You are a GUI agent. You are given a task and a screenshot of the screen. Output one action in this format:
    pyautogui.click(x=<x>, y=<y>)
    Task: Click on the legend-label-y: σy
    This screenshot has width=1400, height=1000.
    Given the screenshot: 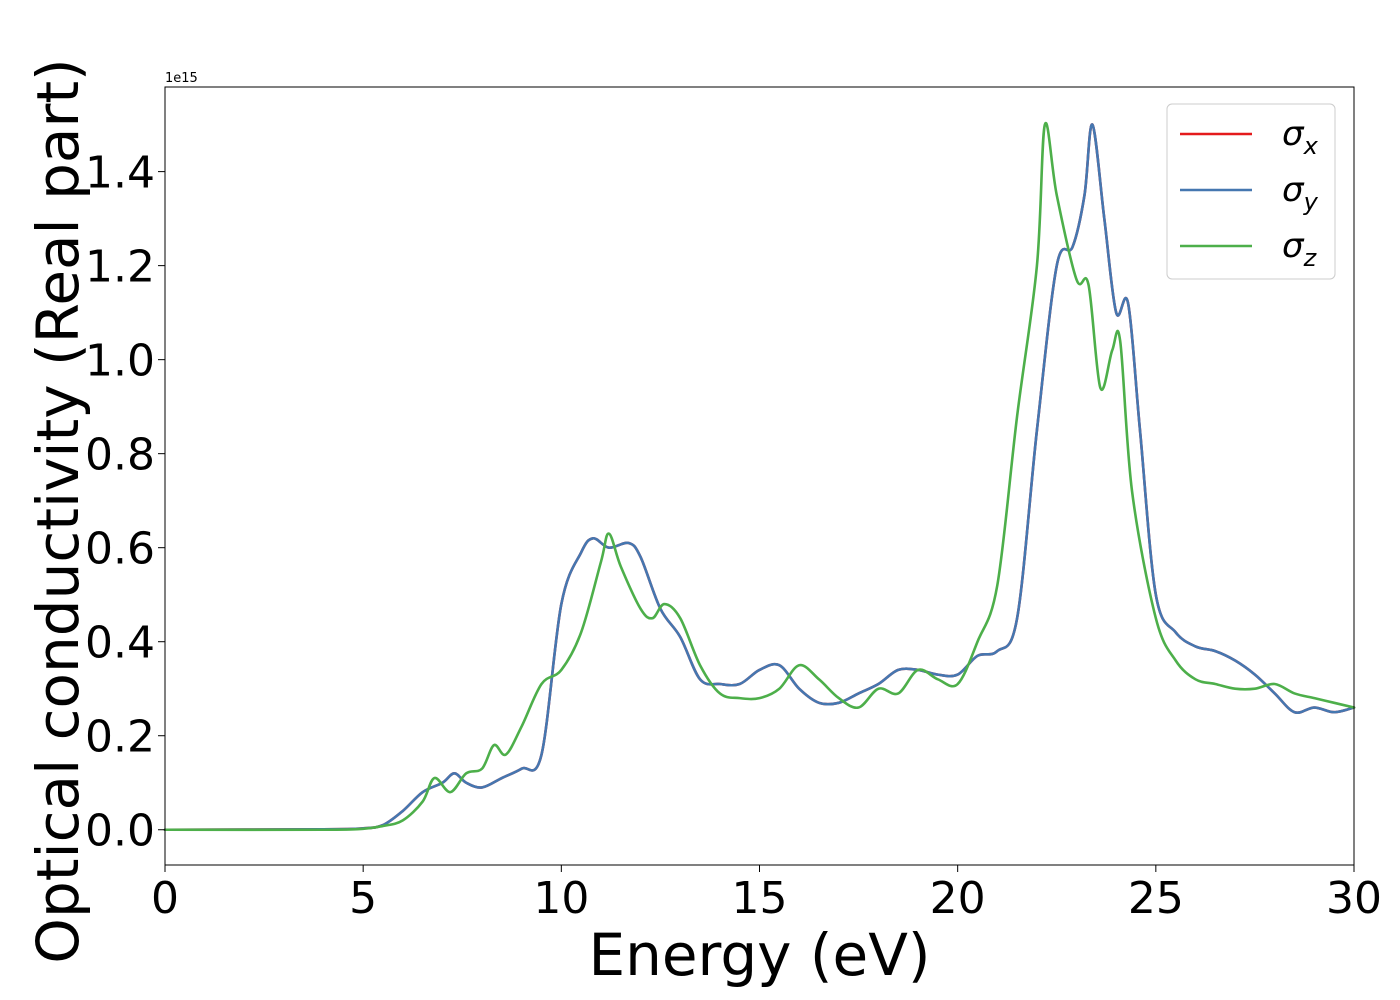 What is the action you would take?
    pyautogui.click(x=1300, y=193)
    